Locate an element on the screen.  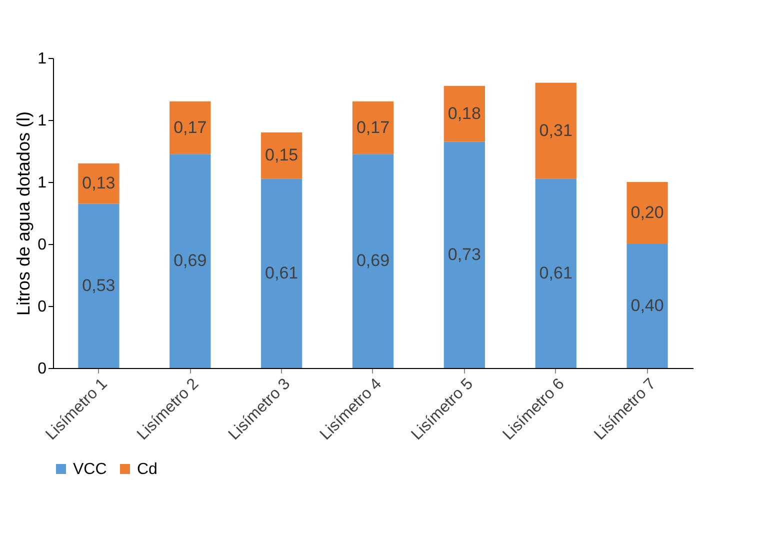
legend-label: Cd is located at coordinates (147, 469).